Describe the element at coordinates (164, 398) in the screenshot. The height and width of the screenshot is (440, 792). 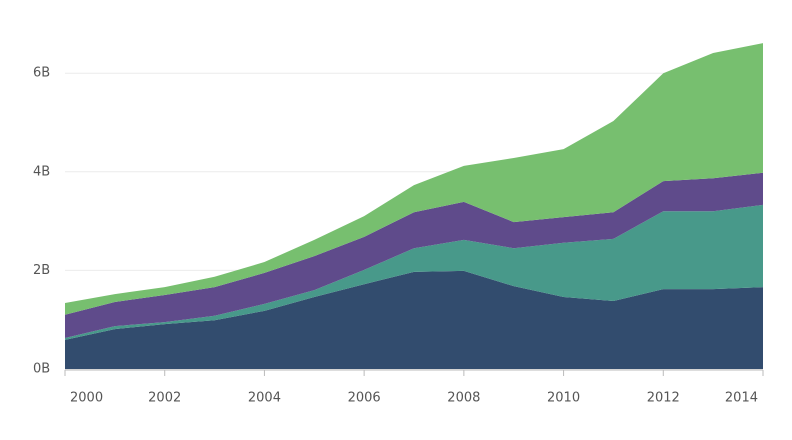
I see `x-tick-label: 2002` at that location.